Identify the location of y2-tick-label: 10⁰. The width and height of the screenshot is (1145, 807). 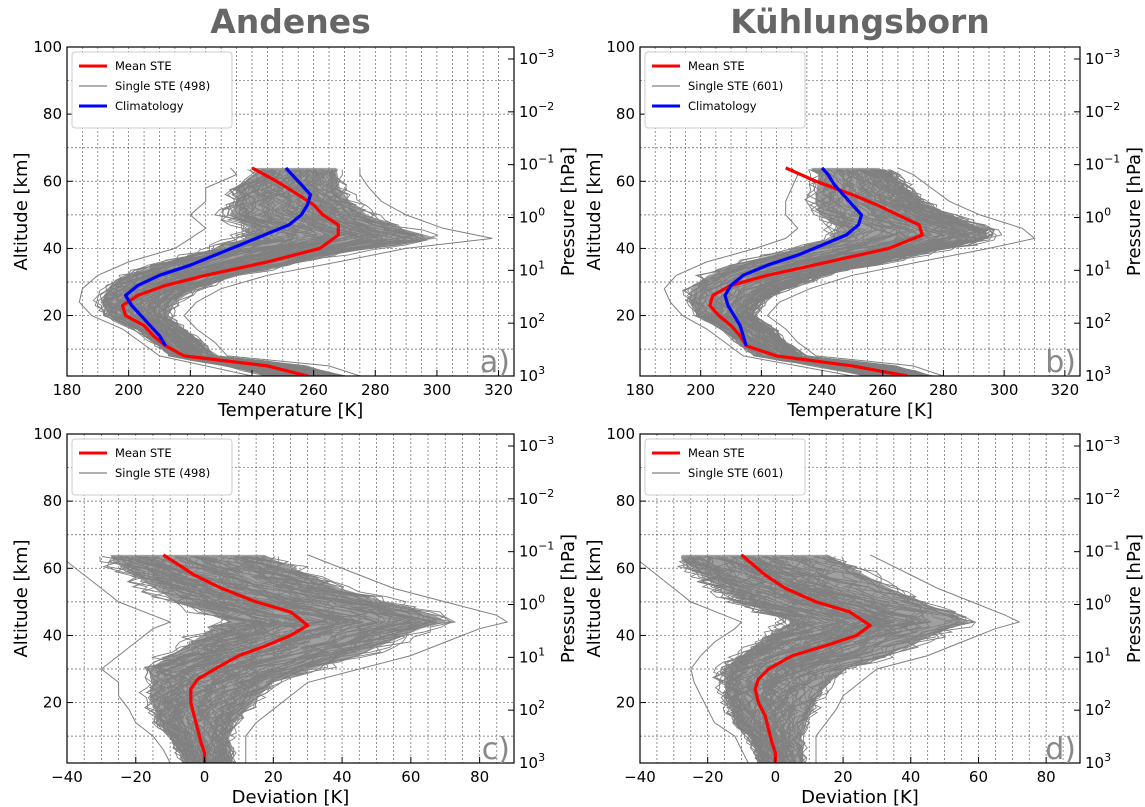
(532, 603).